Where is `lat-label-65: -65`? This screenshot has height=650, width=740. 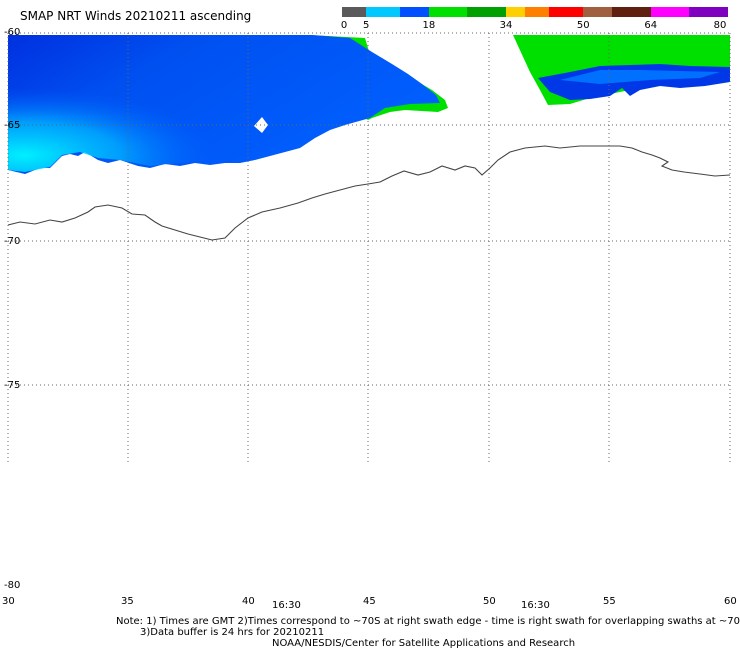
lat-label-65: -65 is located at coordinates (12, 125).